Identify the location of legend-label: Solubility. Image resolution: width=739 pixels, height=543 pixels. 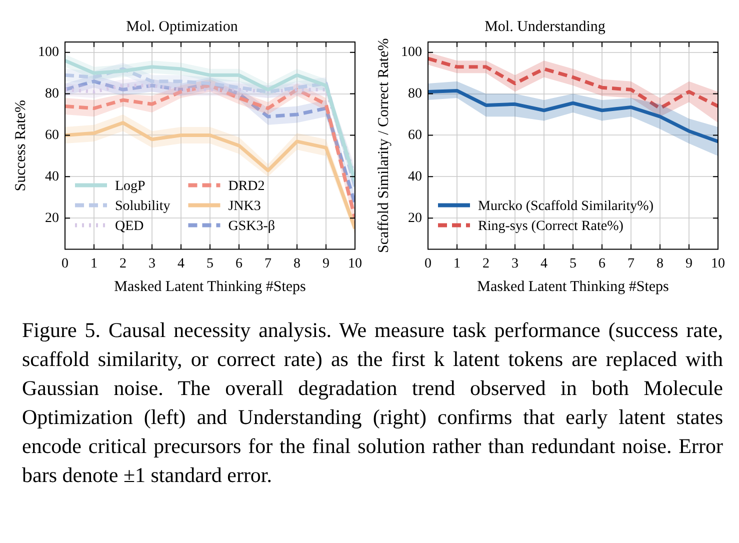
(142, 206).